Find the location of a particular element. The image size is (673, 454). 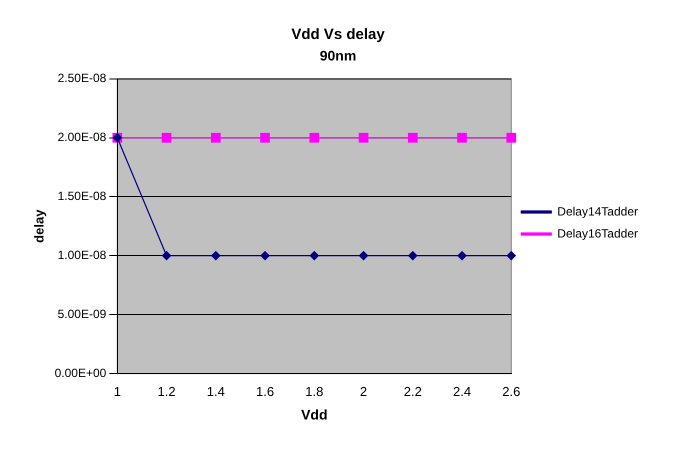

y-tick-label: 2.00E-08 is located at coordinates (82, 137).